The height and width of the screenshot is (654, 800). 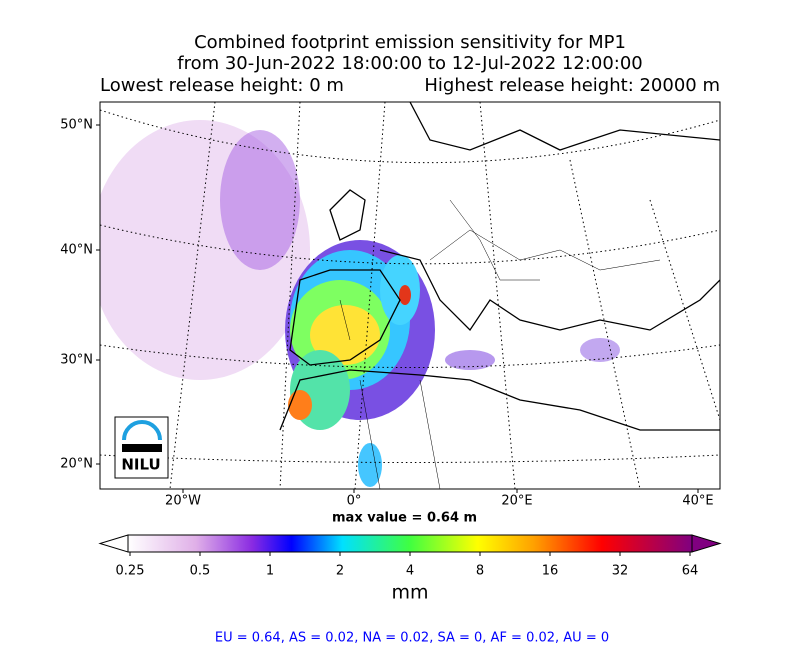 What do you see at coordinates (200, 571) in the screenshot?
I see `colorbar-tick-label: 0.5` at bounding box center [200, 571].